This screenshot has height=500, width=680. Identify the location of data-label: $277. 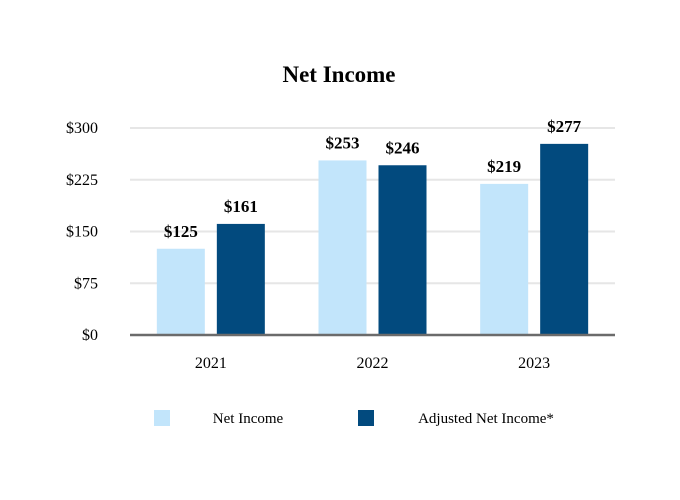
(564, 126).